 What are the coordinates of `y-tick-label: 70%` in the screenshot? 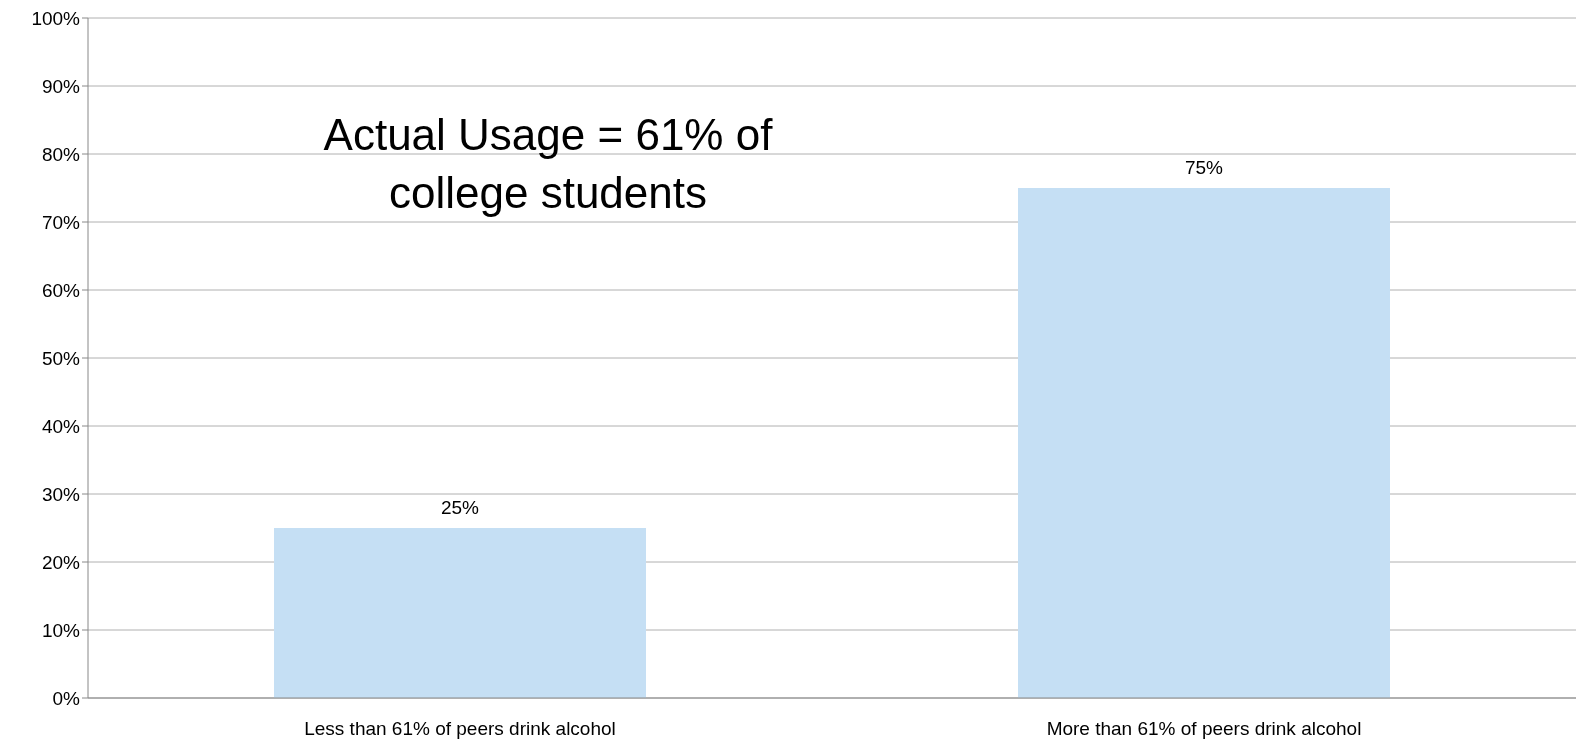 It's located at (61, 222).